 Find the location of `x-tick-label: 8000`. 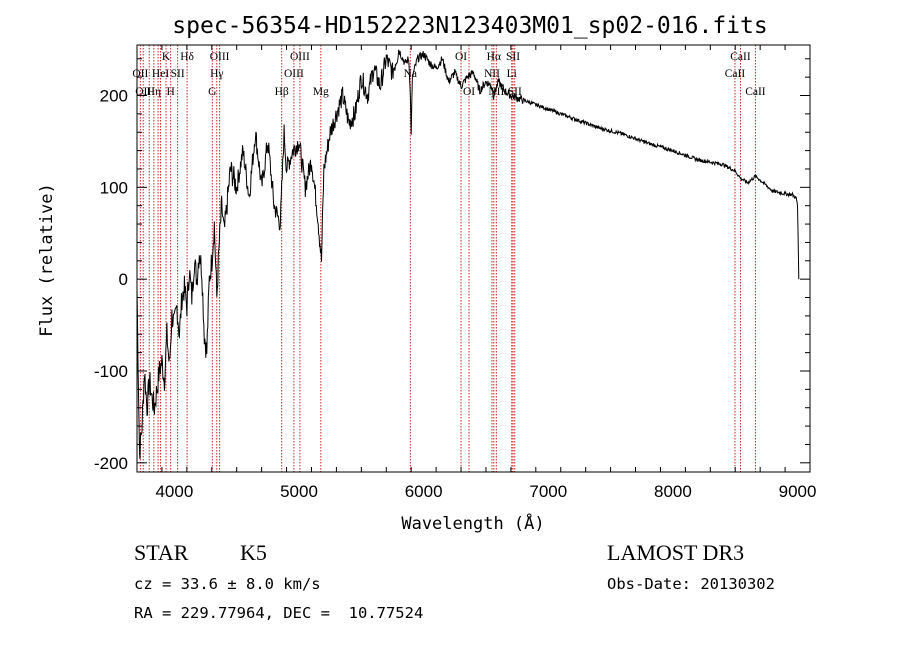

x-tick-label: 8000 is located at coordinates (673, 491).